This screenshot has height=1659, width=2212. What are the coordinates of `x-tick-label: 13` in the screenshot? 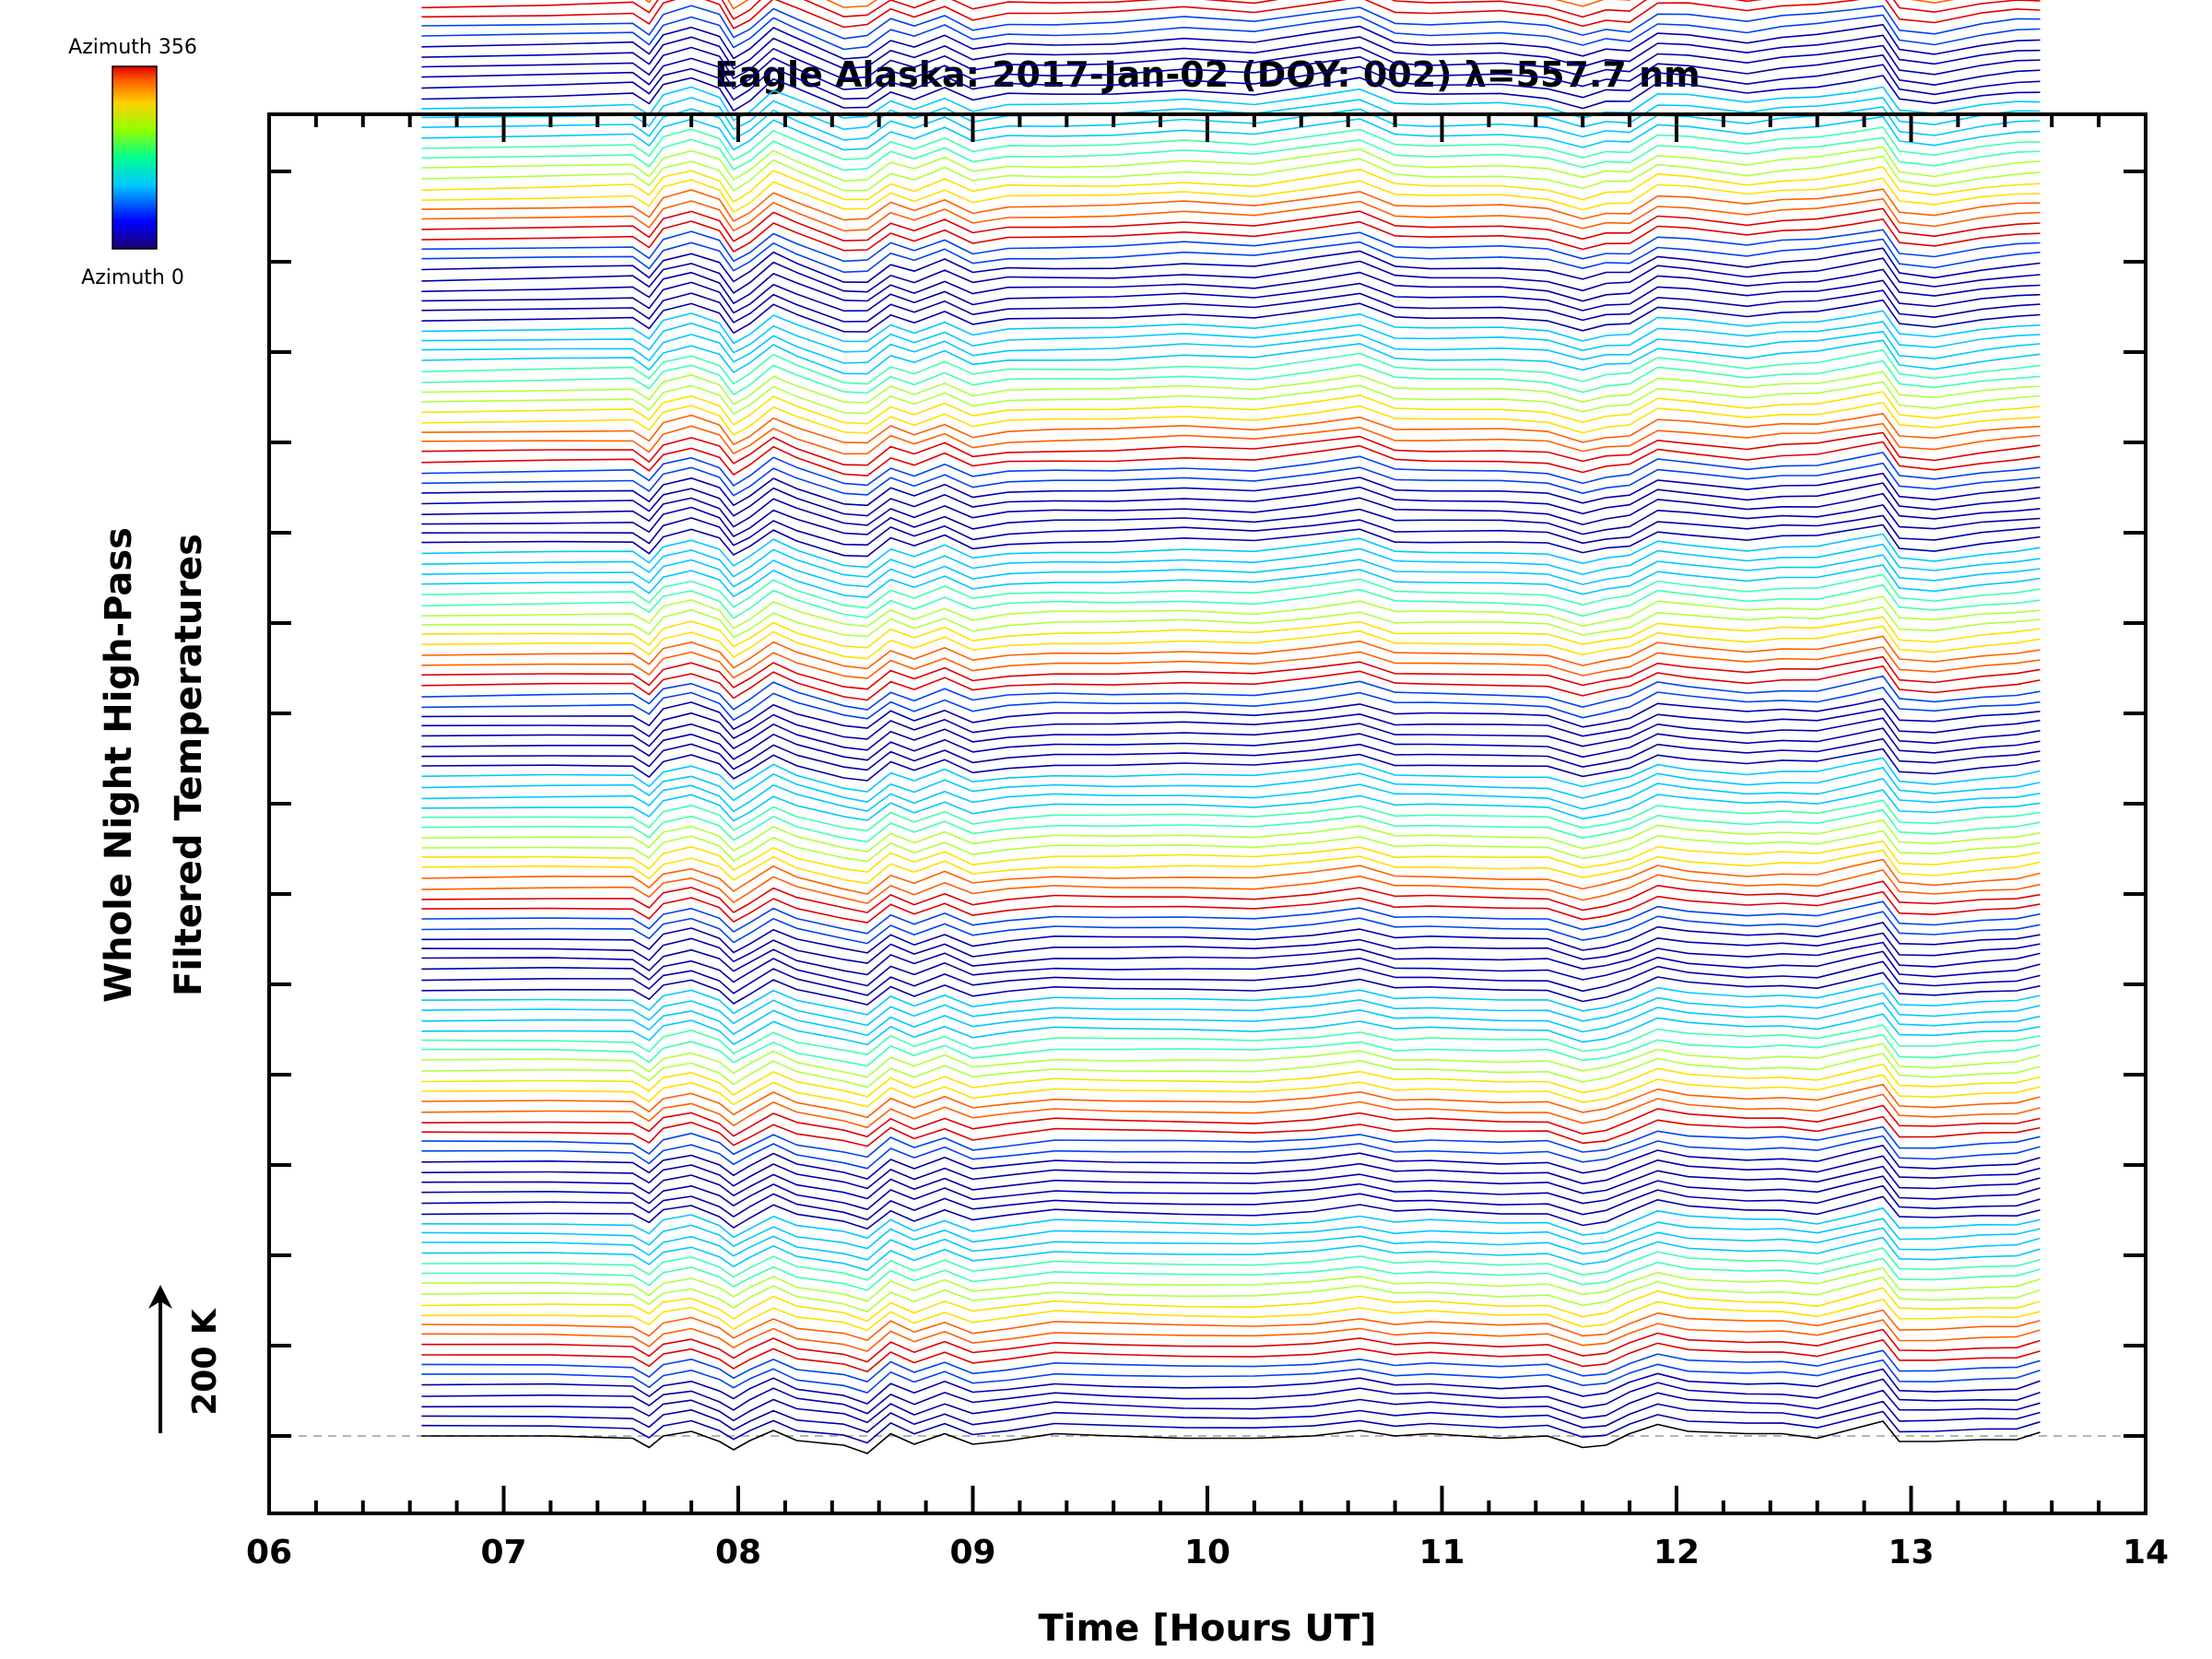 It's located at (1911, 1552).